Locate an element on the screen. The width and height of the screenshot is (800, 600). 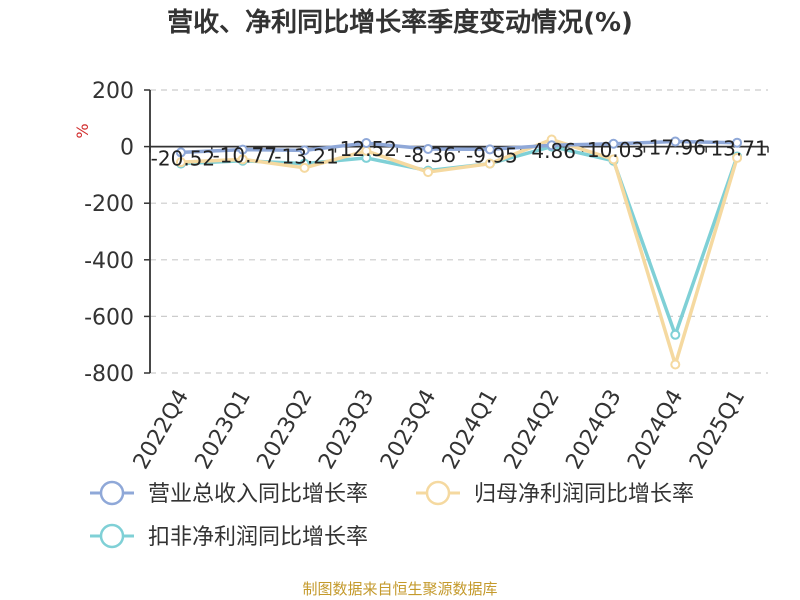
data-label: -20.52 is located at coordinates (183, 158).